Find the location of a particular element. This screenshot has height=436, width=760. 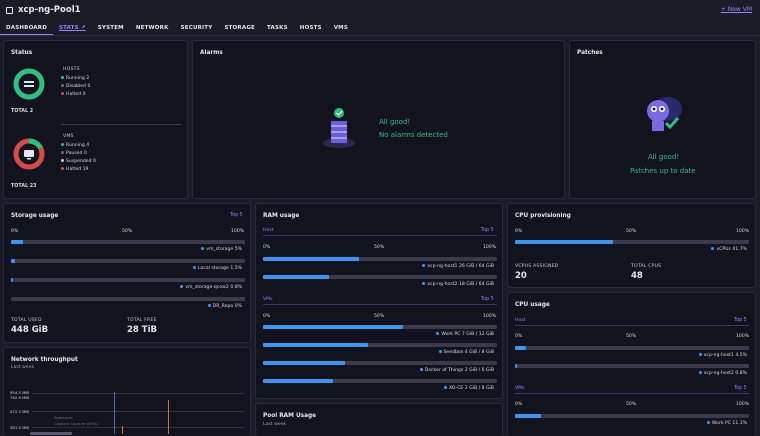

chart-tooltip-line: Capture Capture (85%) is located at coordinates (76, 423).